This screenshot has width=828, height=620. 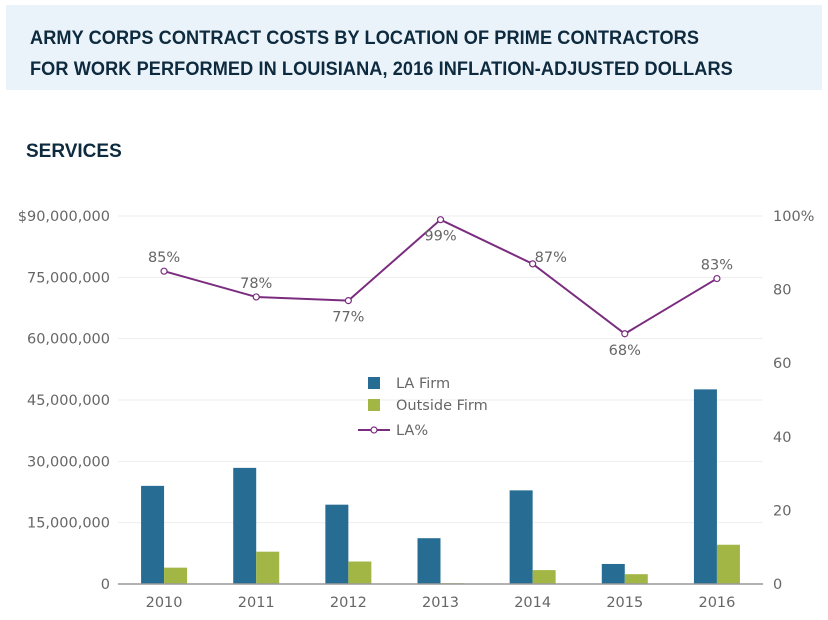 What do you see at coordinates (412, 431) in the screenshot?
I see `legend-label-la-pct: LA%` at bounding box center [412, 431].